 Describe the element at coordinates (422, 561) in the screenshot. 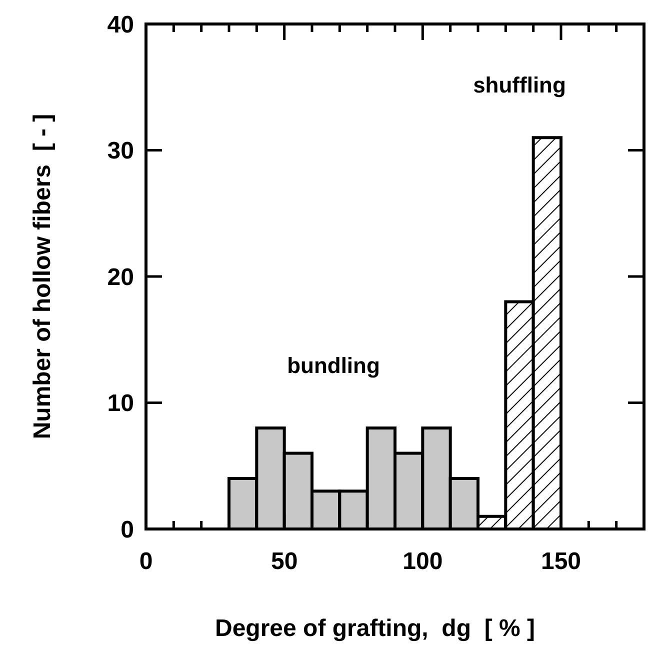

I see `x-tick-label: 100` at that location.